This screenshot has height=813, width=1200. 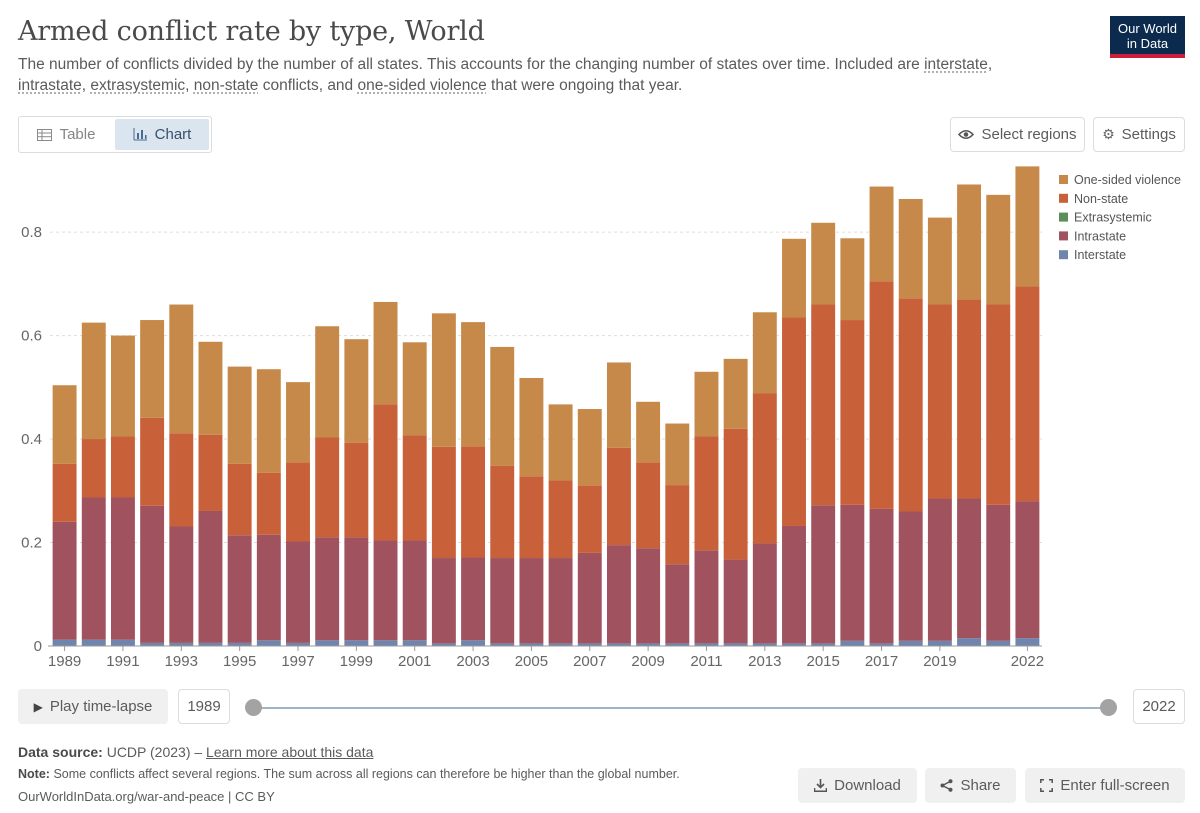 I want to click on y-tick-label: 0.4, so click(x=31, y=439).